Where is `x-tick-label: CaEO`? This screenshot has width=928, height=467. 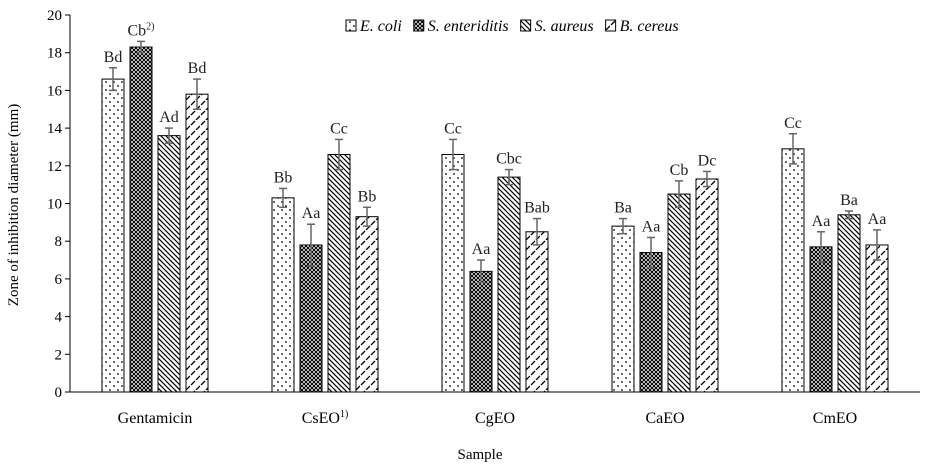
x-tick-label: CaEO is located at coordinates (664, 418).